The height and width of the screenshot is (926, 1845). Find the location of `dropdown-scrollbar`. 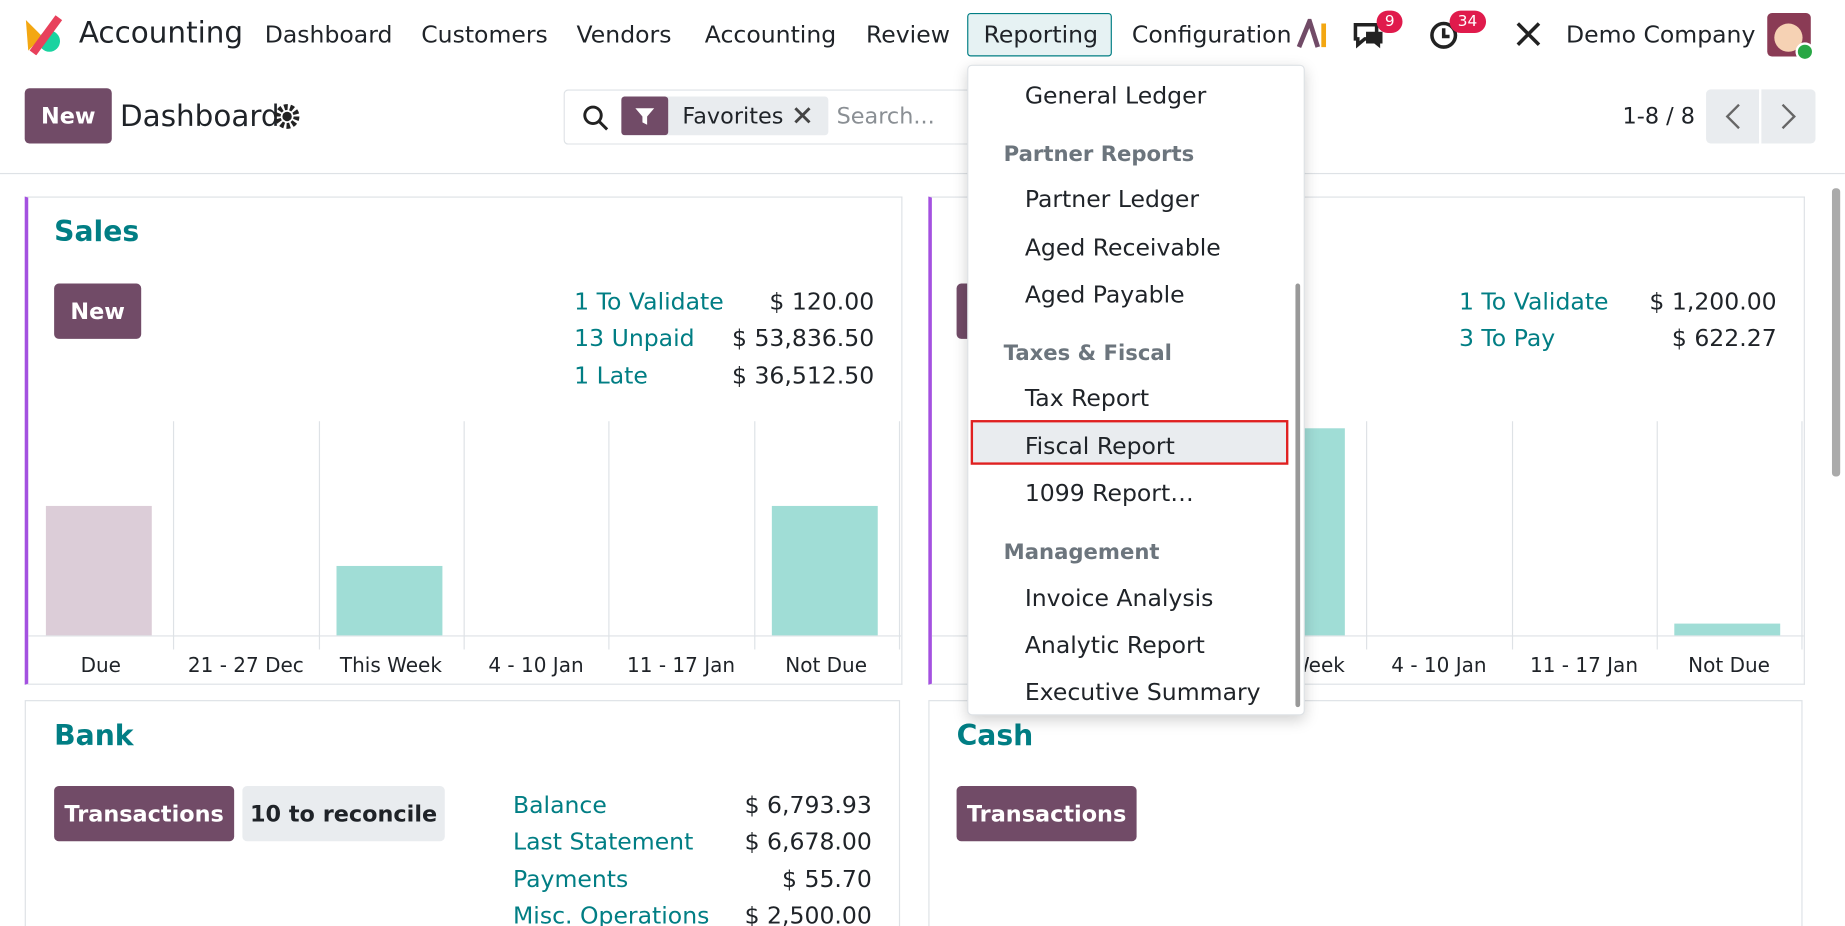

dropdown-scrollbar is located at coordinates (1298, 495).